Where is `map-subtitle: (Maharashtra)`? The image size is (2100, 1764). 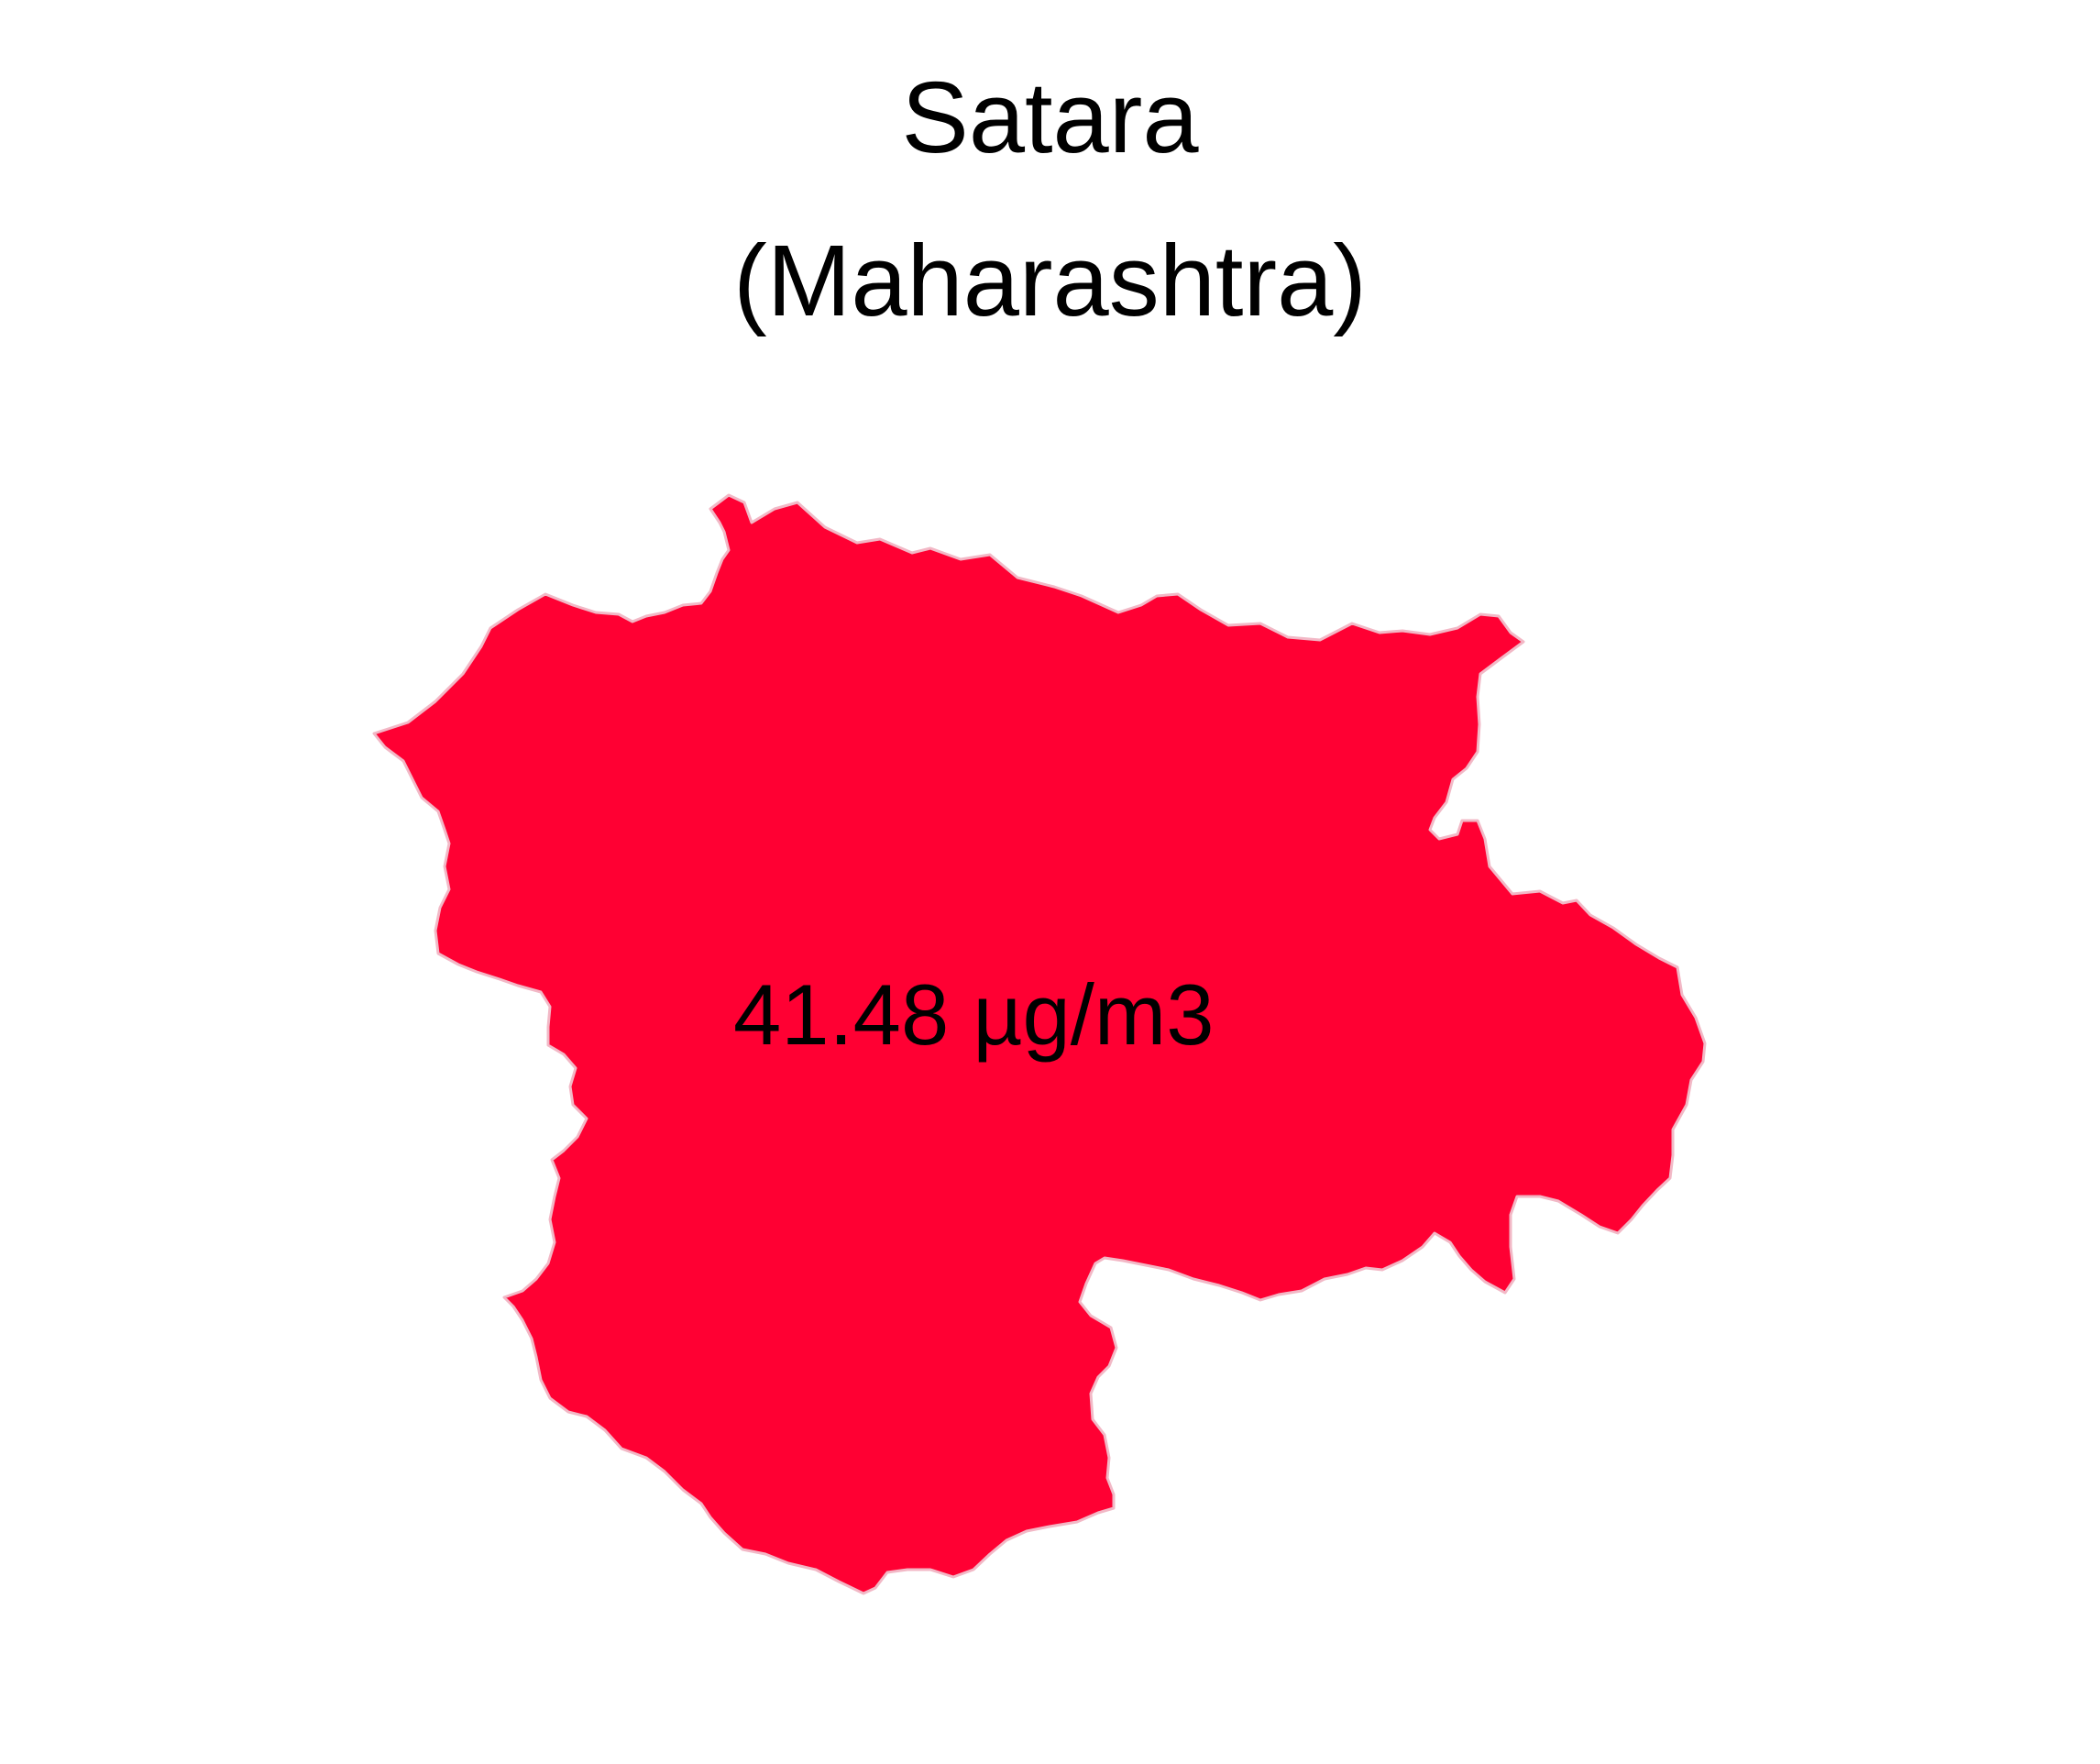
map-subtitle: (Maharashtra) is located at coordinates (1050, 281).